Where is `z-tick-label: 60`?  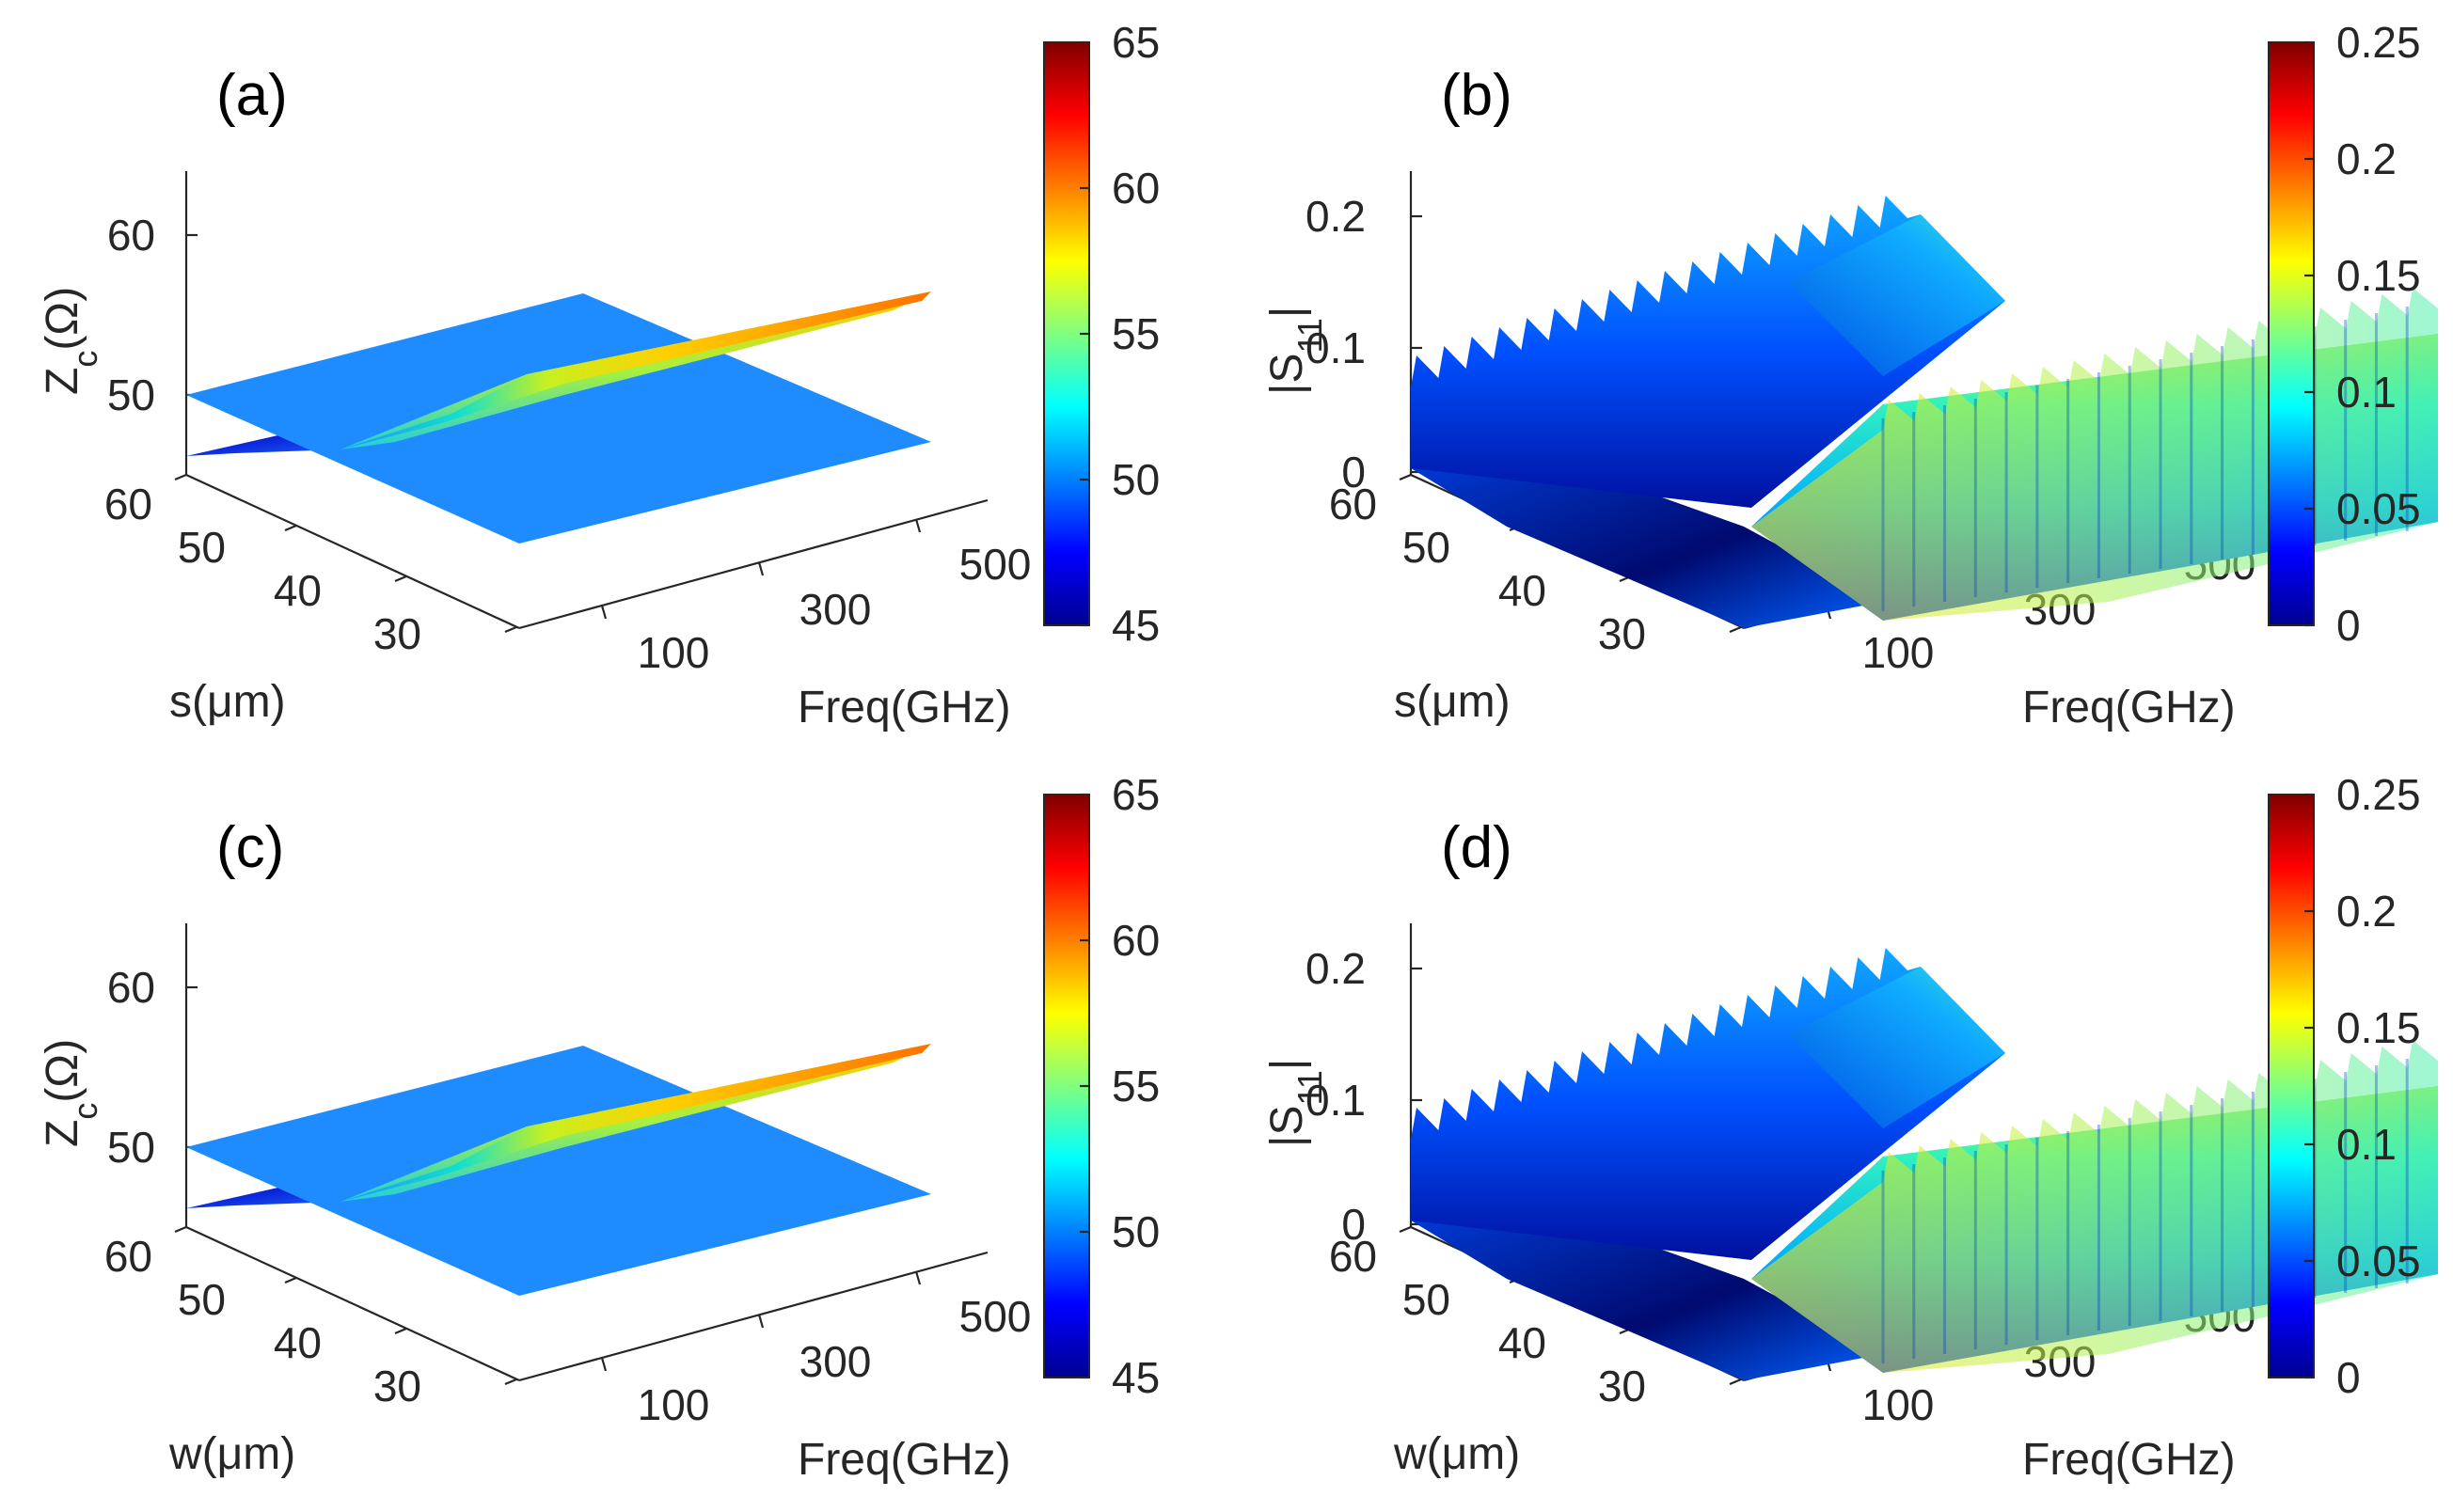 z-tick-label: 60 is located at coordinates (131, 988).